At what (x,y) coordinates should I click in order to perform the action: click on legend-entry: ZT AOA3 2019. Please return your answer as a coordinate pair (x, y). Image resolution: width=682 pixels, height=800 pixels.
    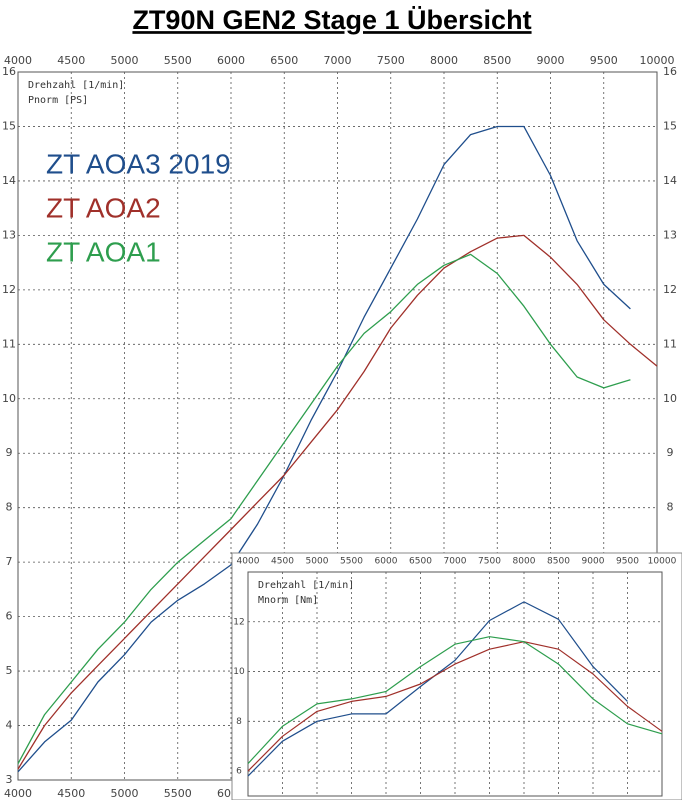
    Looking at the image, I should click on (138, 163).